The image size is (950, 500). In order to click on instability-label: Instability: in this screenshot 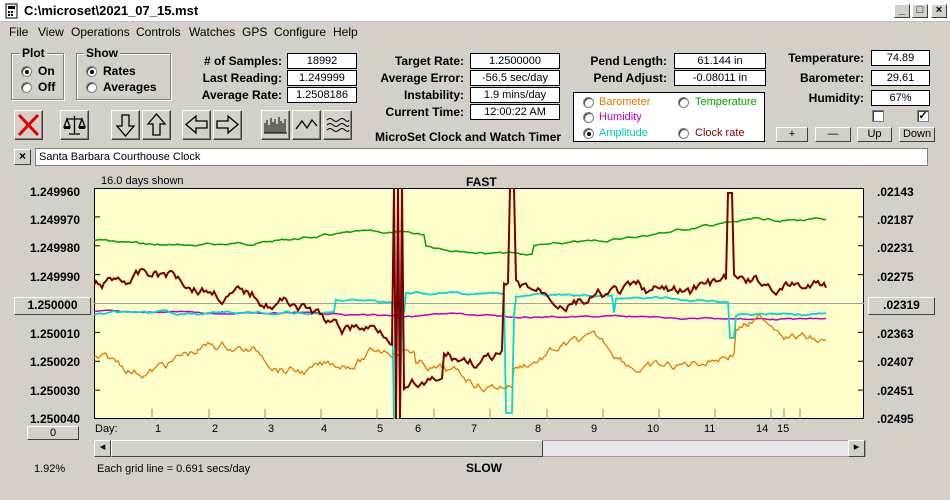, I will do `click(433, 95)`.